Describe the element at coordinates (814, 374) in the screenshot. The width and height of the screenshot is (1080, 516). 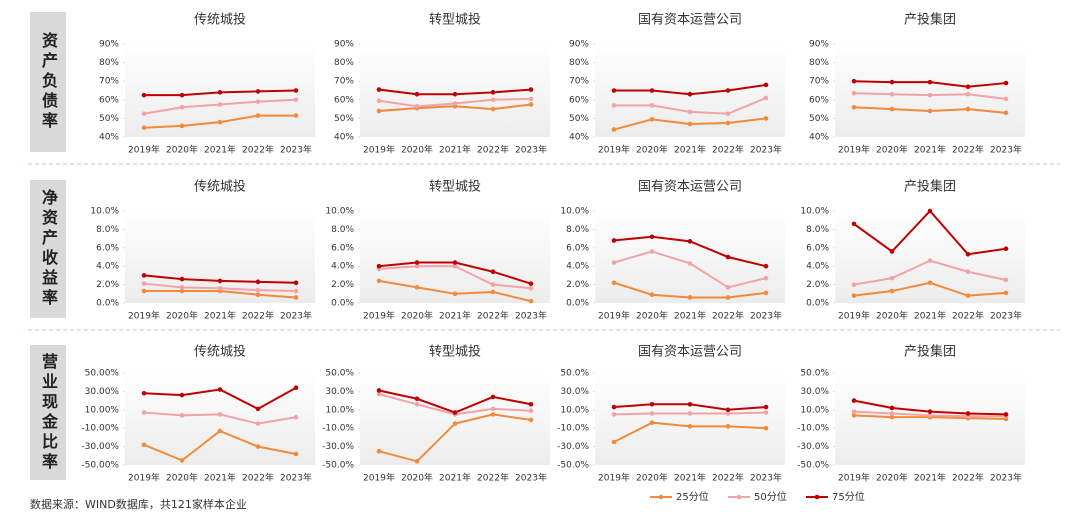
I see `y-tick-label: 50.0%` at that location.